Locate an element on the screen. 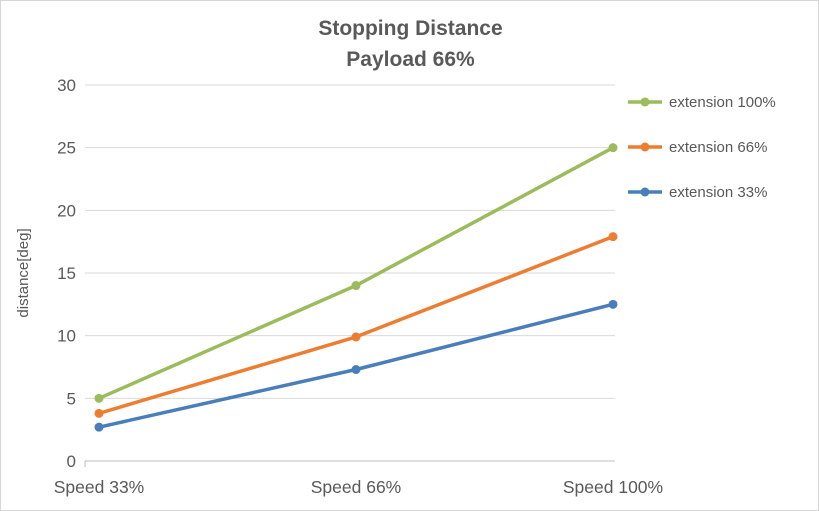 The image size is (819, 511). y-tick-label: 15 is located at coordinates (66, 273).